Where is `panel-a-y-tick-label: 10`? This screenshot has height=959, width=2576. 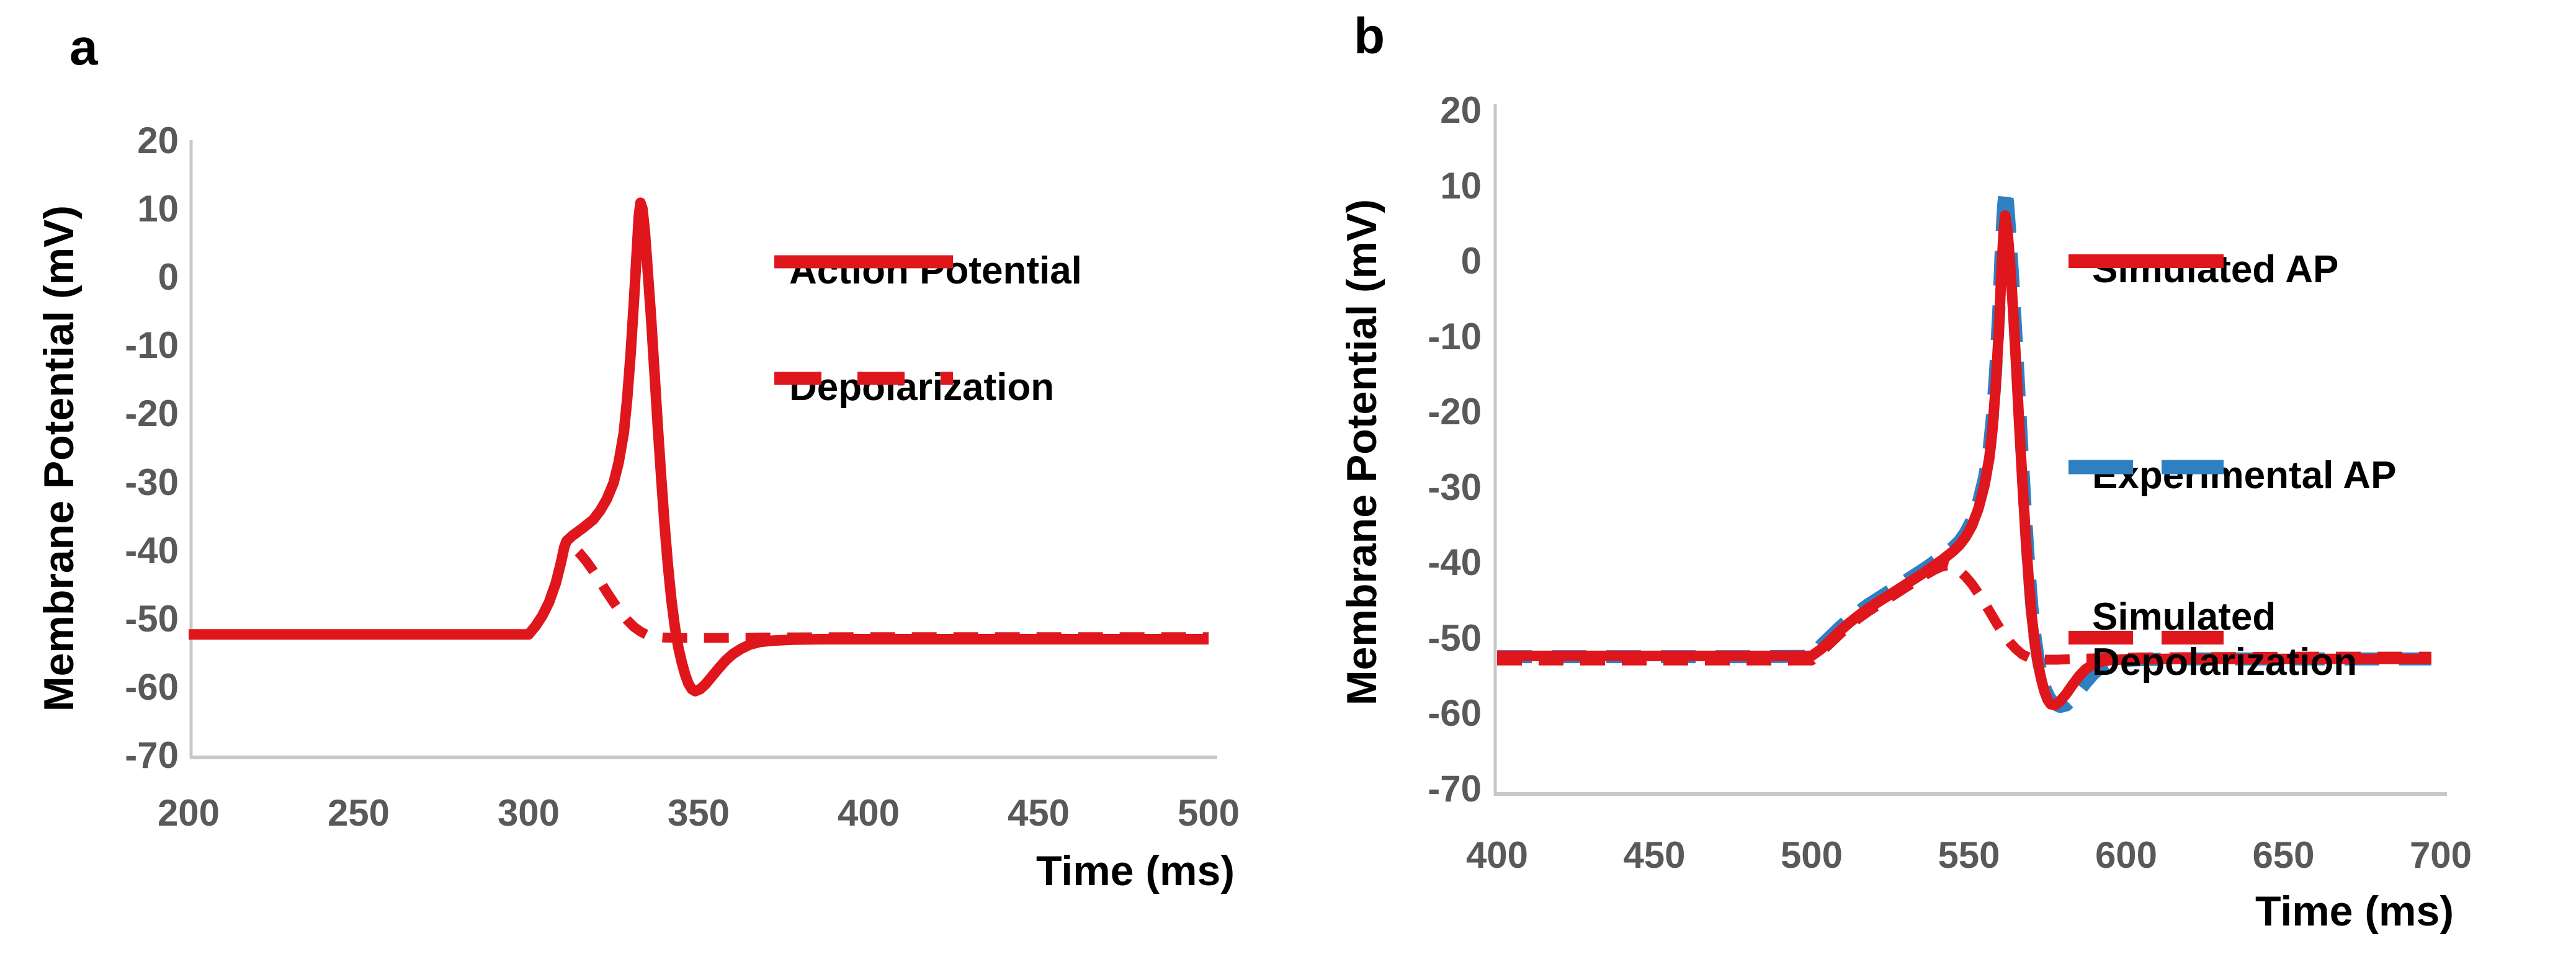
panel-a-y-tick-label: 10 is located at coordinates (158, 209).